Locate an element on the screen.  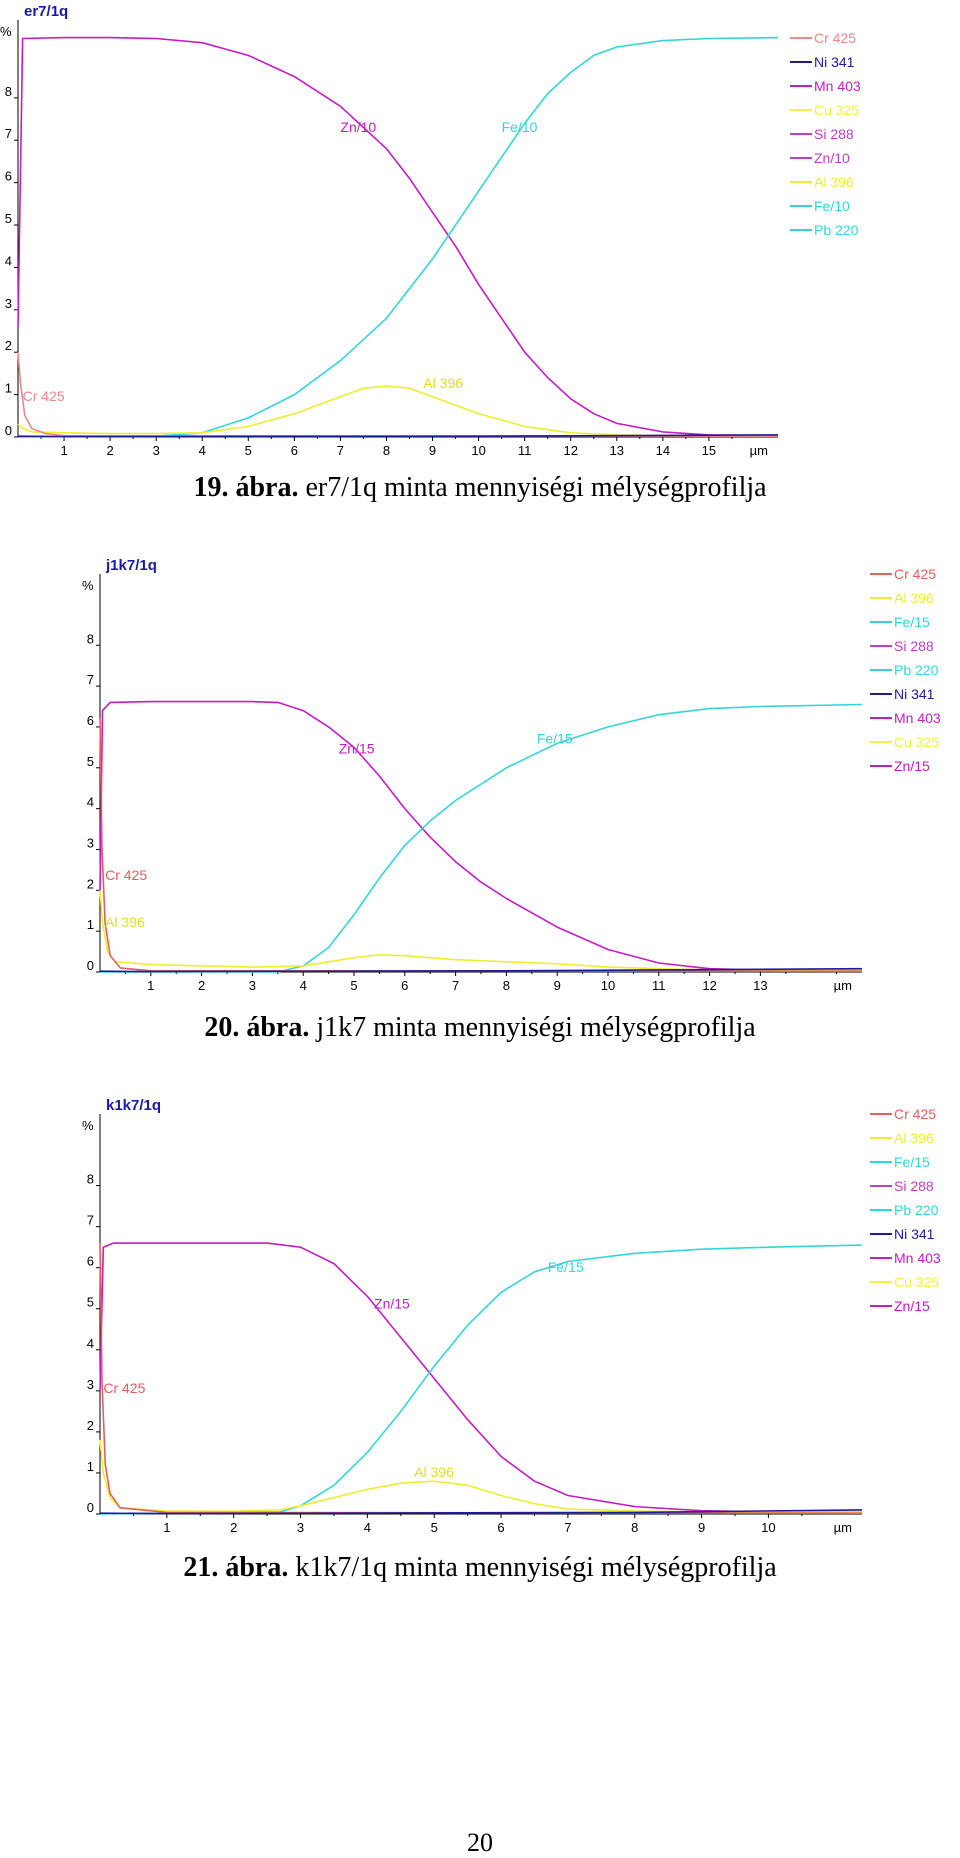
caption-label: 19. ábra. is located at coordinates (246, 487).